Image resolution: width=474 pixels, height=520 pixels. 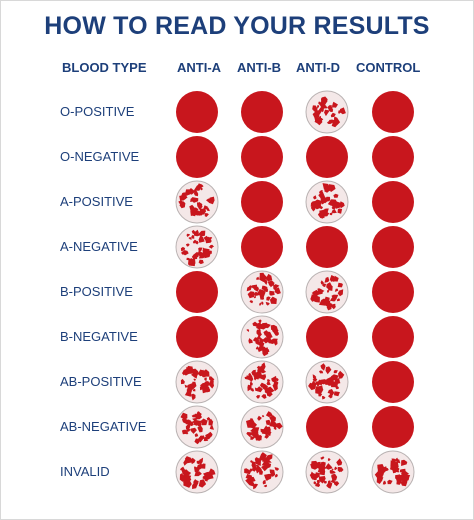 I want to click on column-header-control: CONTROL, so click(x=388, y=67).